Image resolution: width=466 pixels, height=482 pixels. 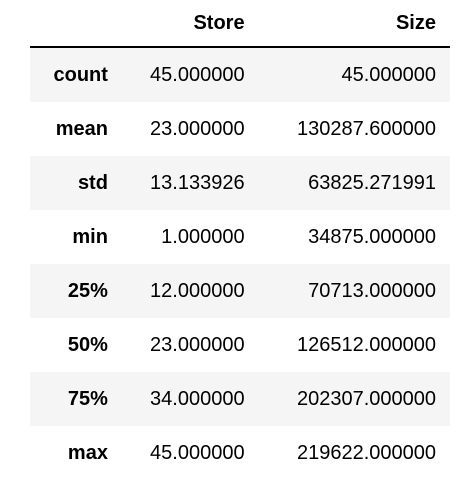 I want to click on row-index-label: min, so click(x=90, y=236).